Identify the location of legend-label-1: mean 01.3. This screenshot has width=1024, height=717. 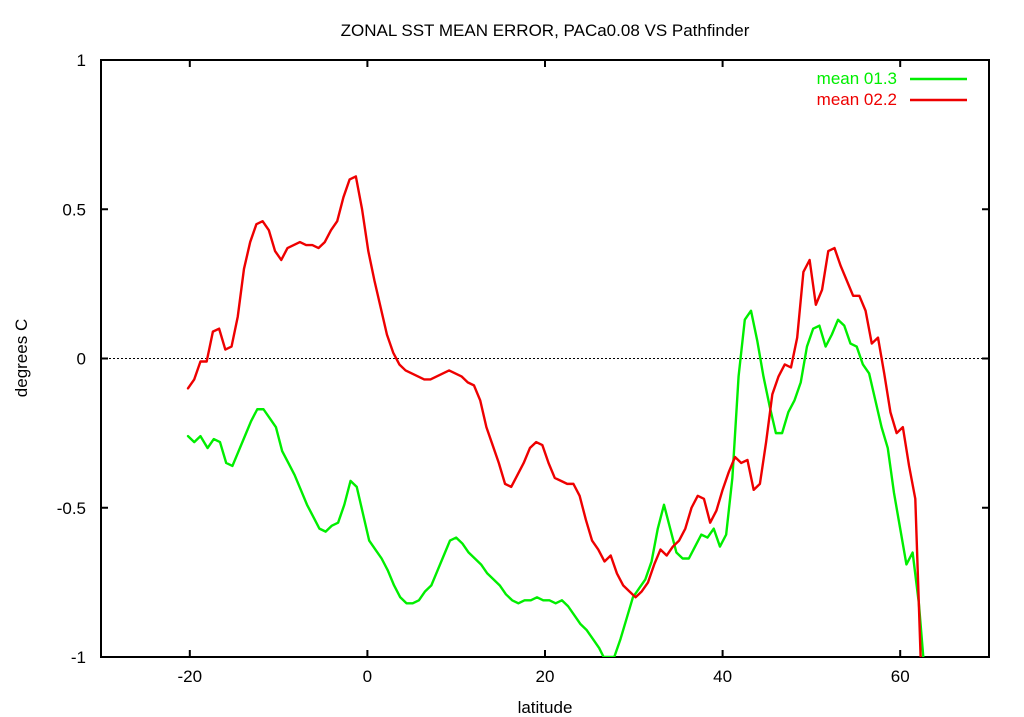
(857, 78).